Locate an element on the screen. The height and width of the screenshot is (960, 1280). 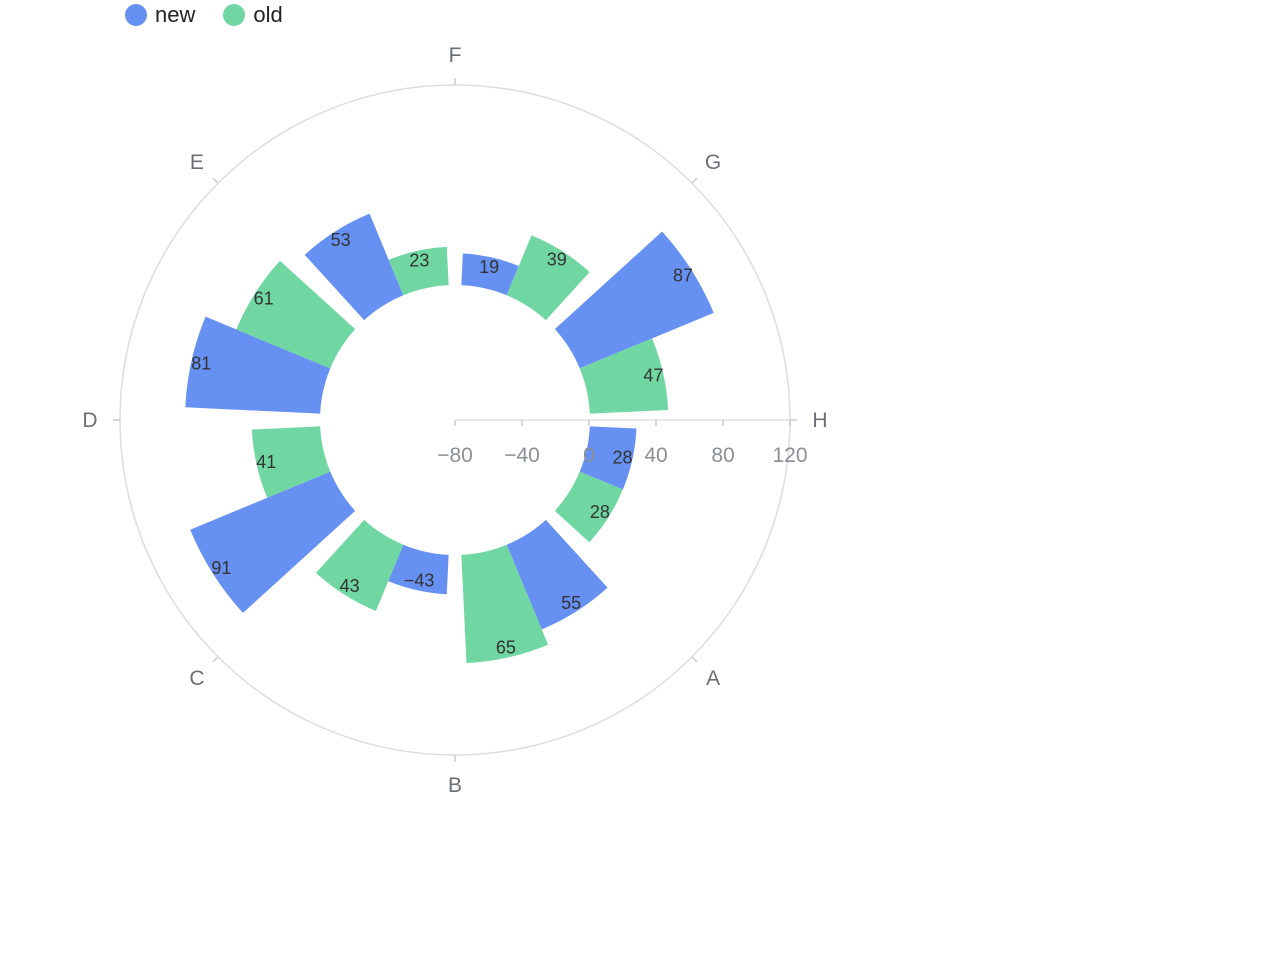
legend-marker-old is located at coordinates (234, 15).